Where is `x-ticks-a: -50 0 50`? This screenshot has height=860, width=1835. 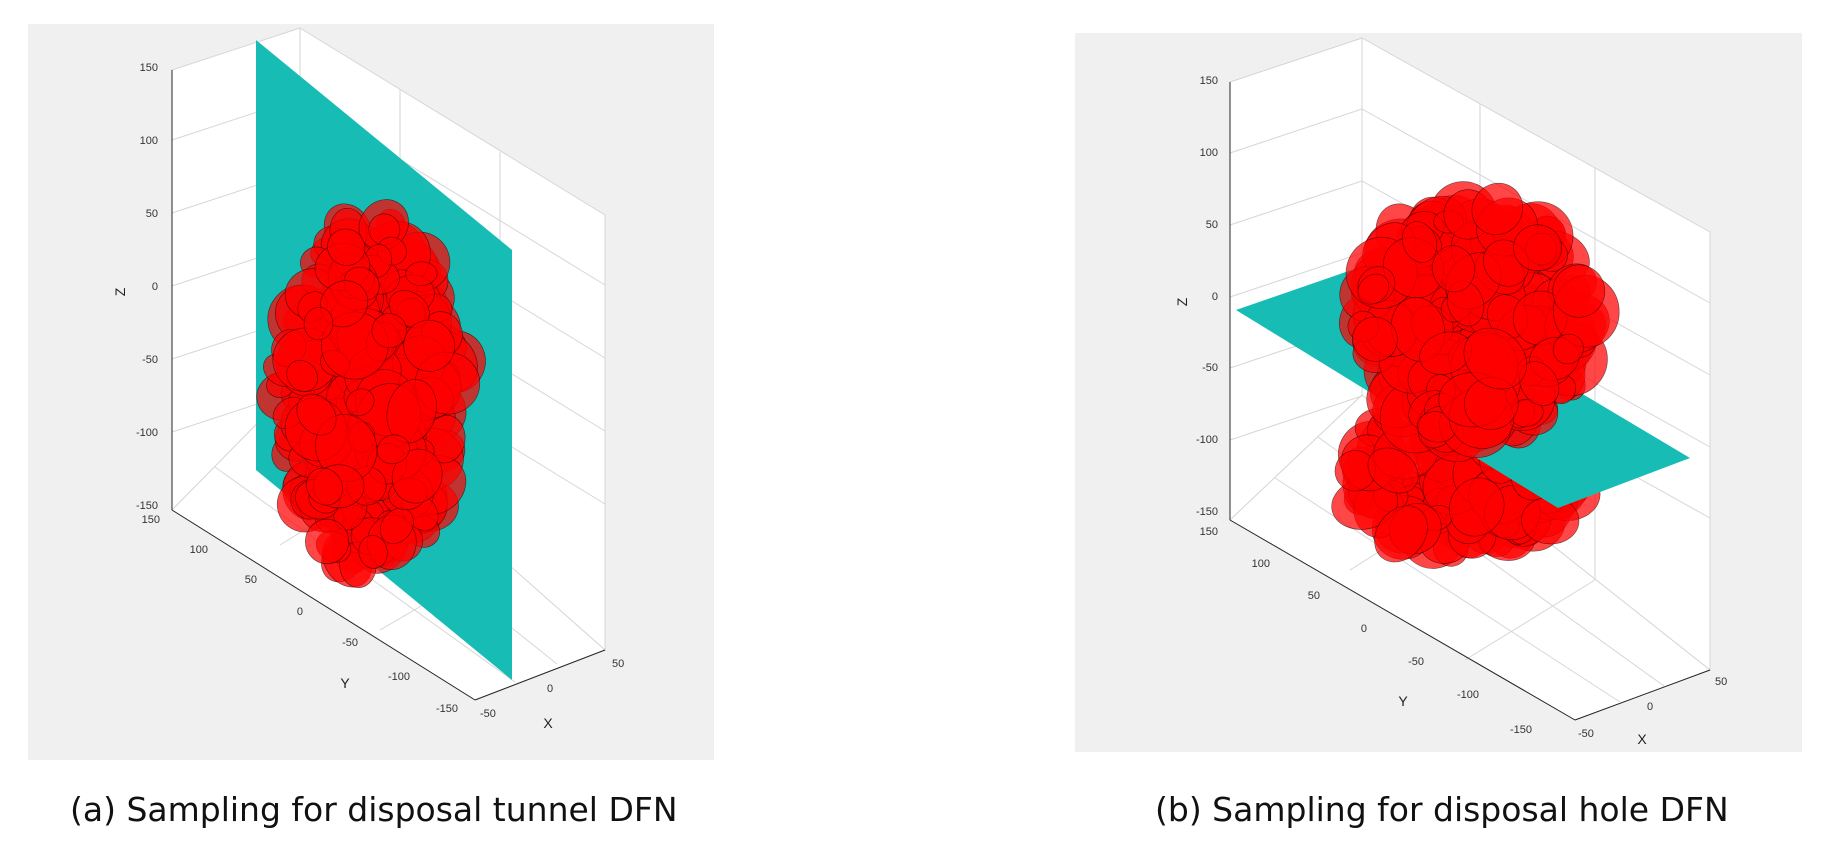
x-ticks-a: -50 0 50 is located at coordinates (552, 689).